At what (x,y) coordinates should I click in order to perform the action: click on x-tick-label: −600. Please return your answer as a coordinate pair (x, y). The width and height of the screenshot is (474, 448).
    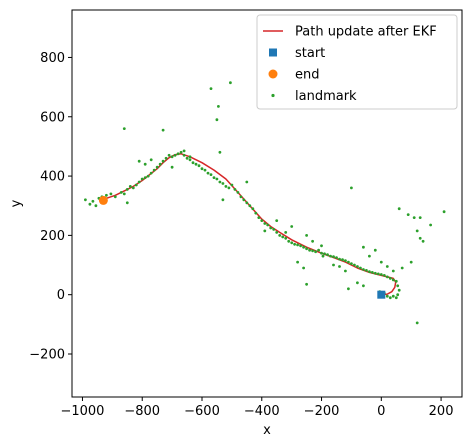
    Looking at the image, I should click on (202, 411).